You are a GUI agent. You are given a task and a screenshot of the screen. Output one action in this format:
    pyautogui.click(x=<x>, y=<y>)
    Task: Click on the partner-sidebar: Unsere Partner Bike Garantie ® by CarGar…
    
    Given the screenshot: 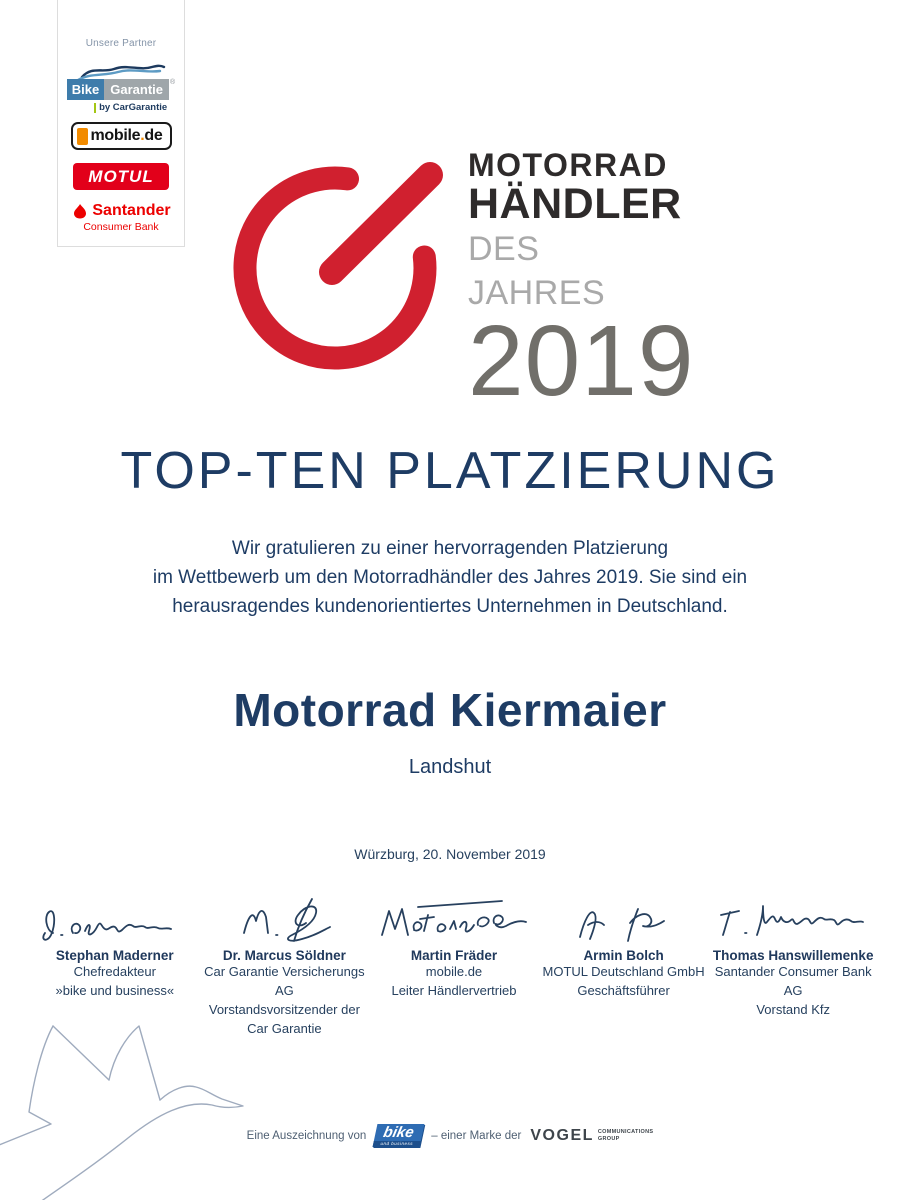 What is the action you would take?
    pyautogui.click(x=121, y=123)
    